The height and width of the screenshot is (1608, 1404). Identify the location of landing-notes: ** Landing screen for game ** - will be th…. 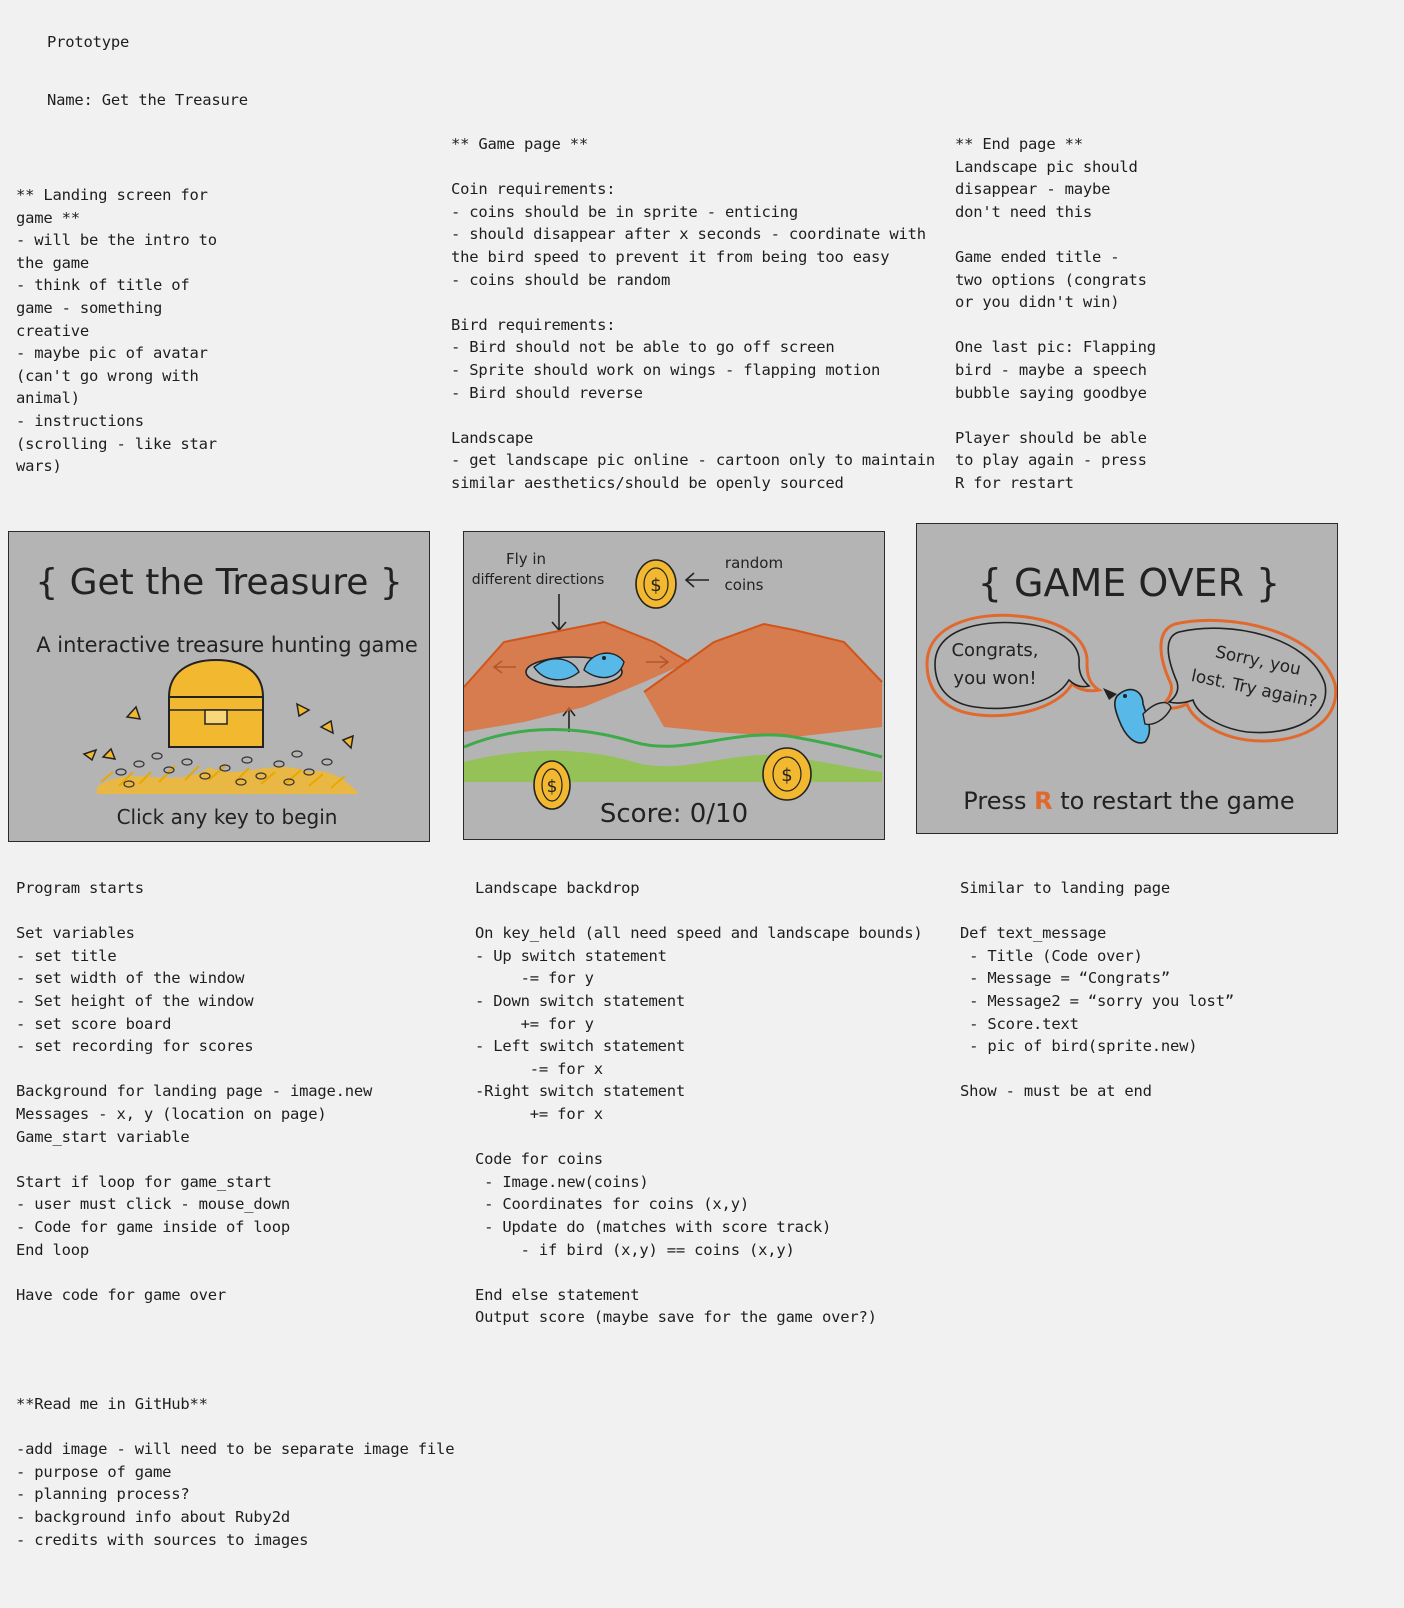
(116, 331).